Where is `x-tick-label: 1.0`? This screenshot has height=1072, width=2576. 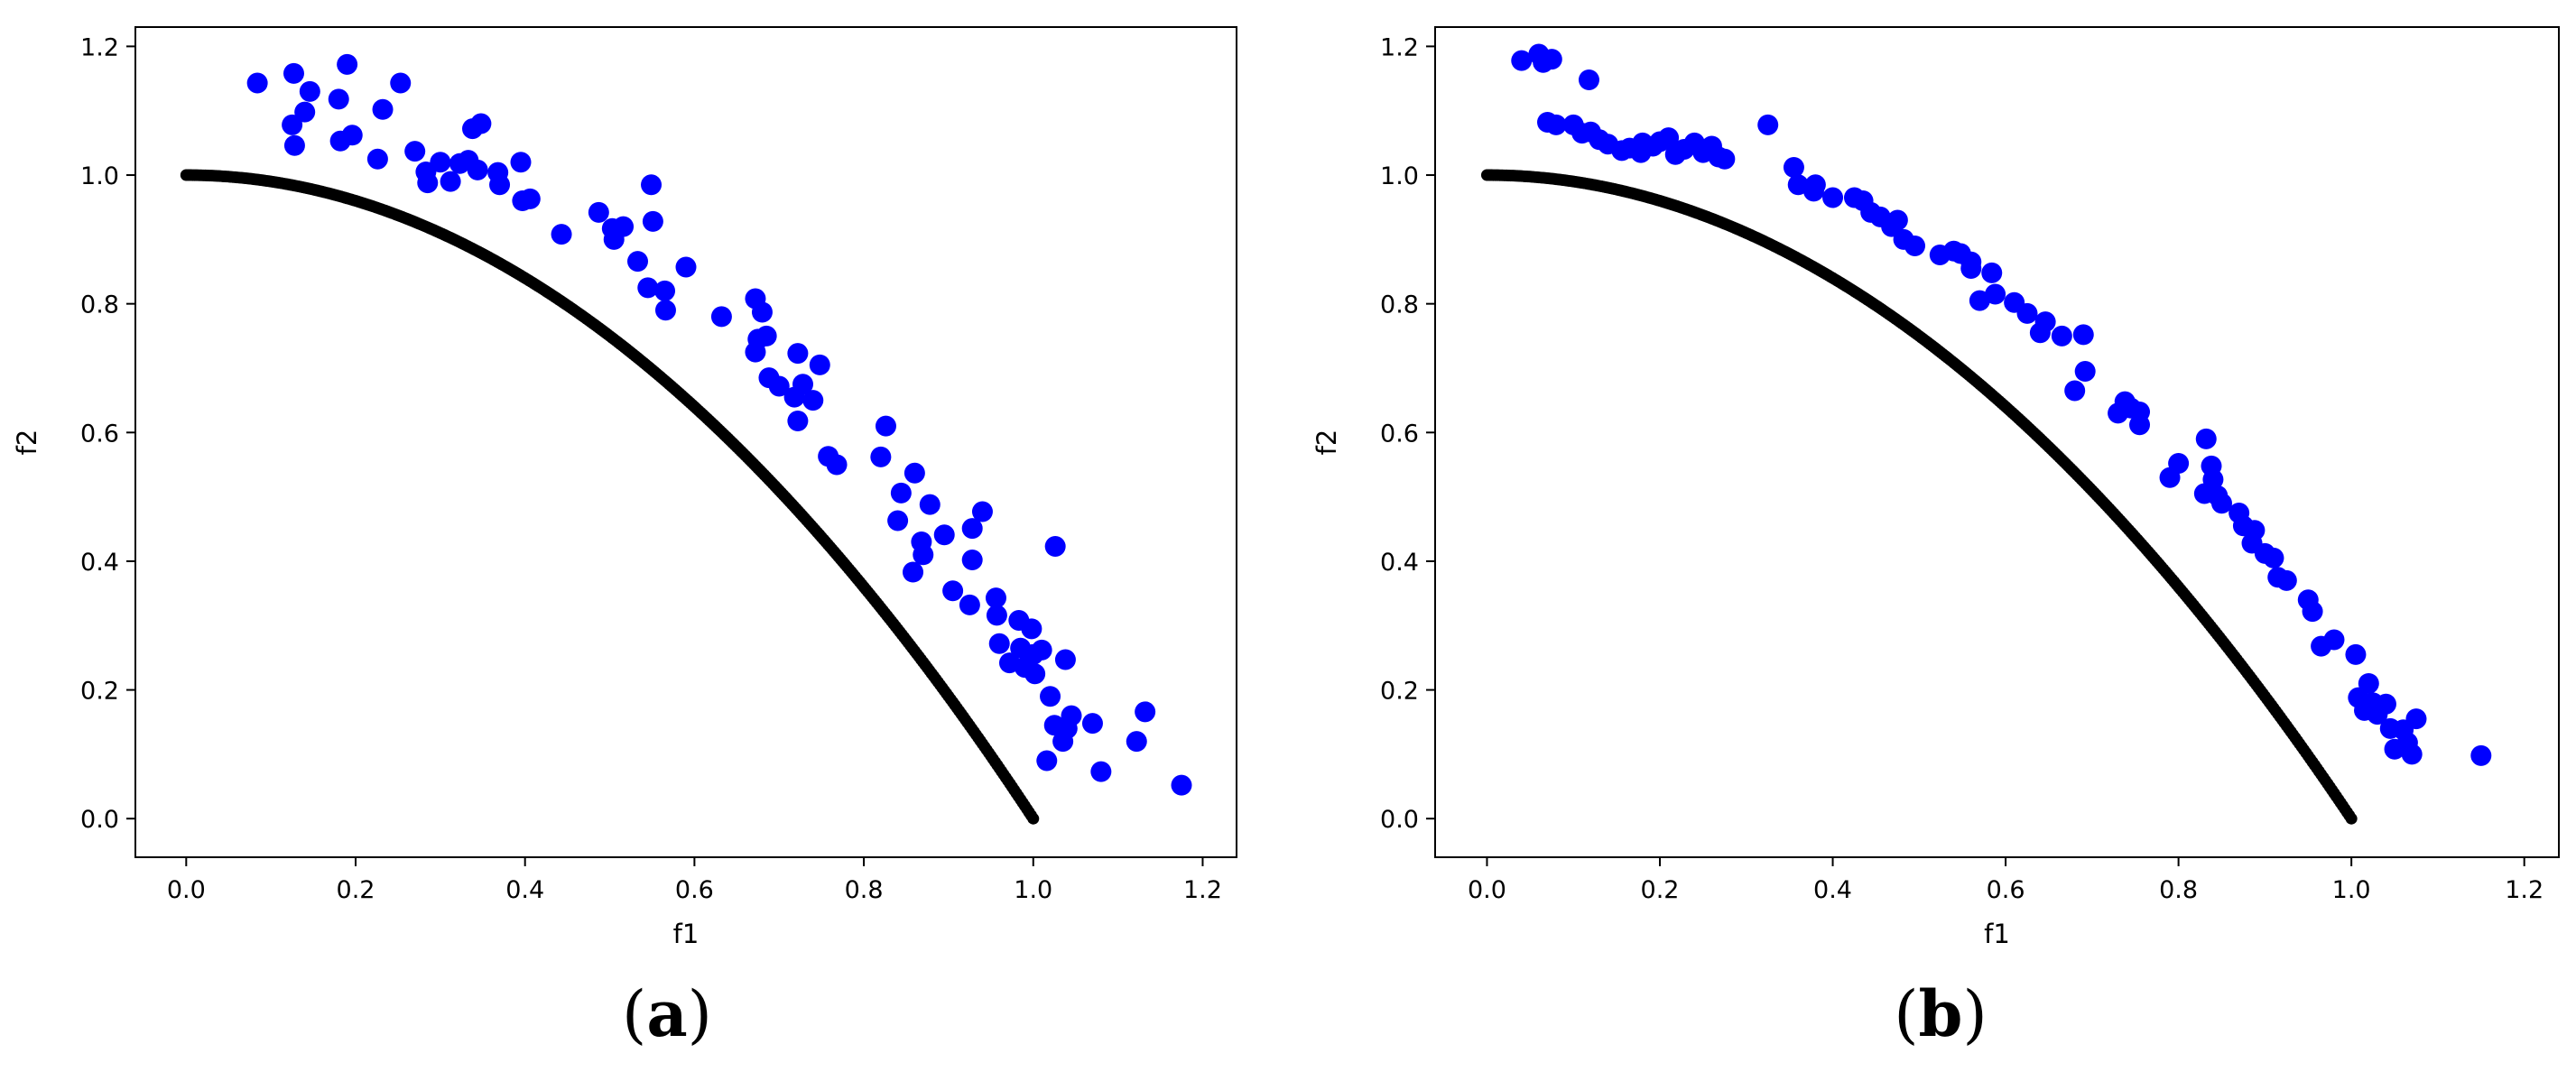
x-tick-label: 1.0 is located at coordinates (1033, 890).